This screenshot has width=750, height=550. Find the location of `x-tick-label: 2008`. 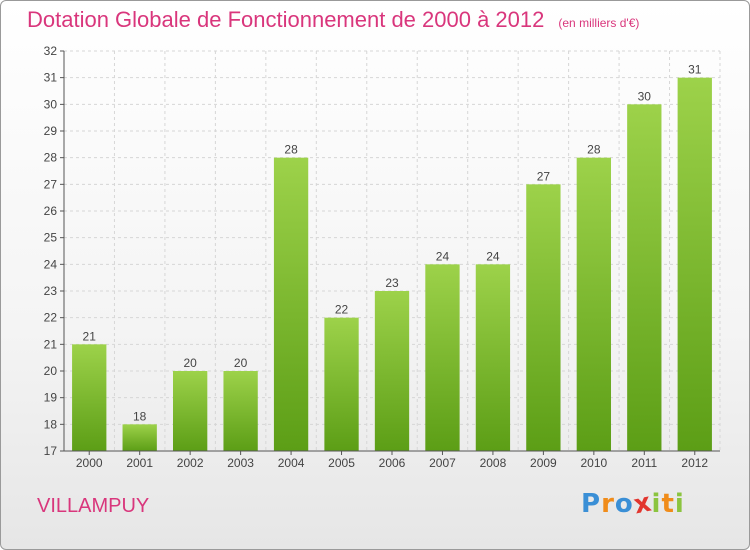

x-tick-label: 2008 is located at coordinates (493, 463).